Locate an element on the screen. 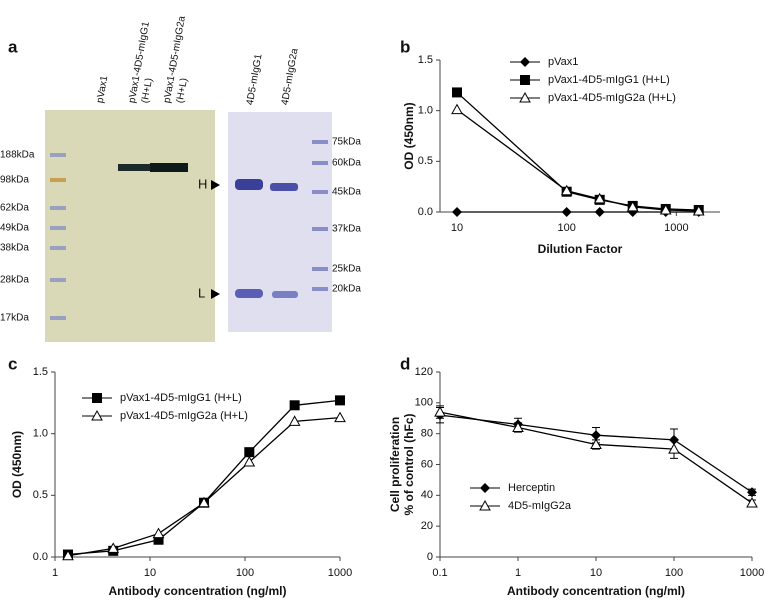 The width and height of the screenshot is (768, 603). y-tick-label: 80 is located at coordinates (427, 434).